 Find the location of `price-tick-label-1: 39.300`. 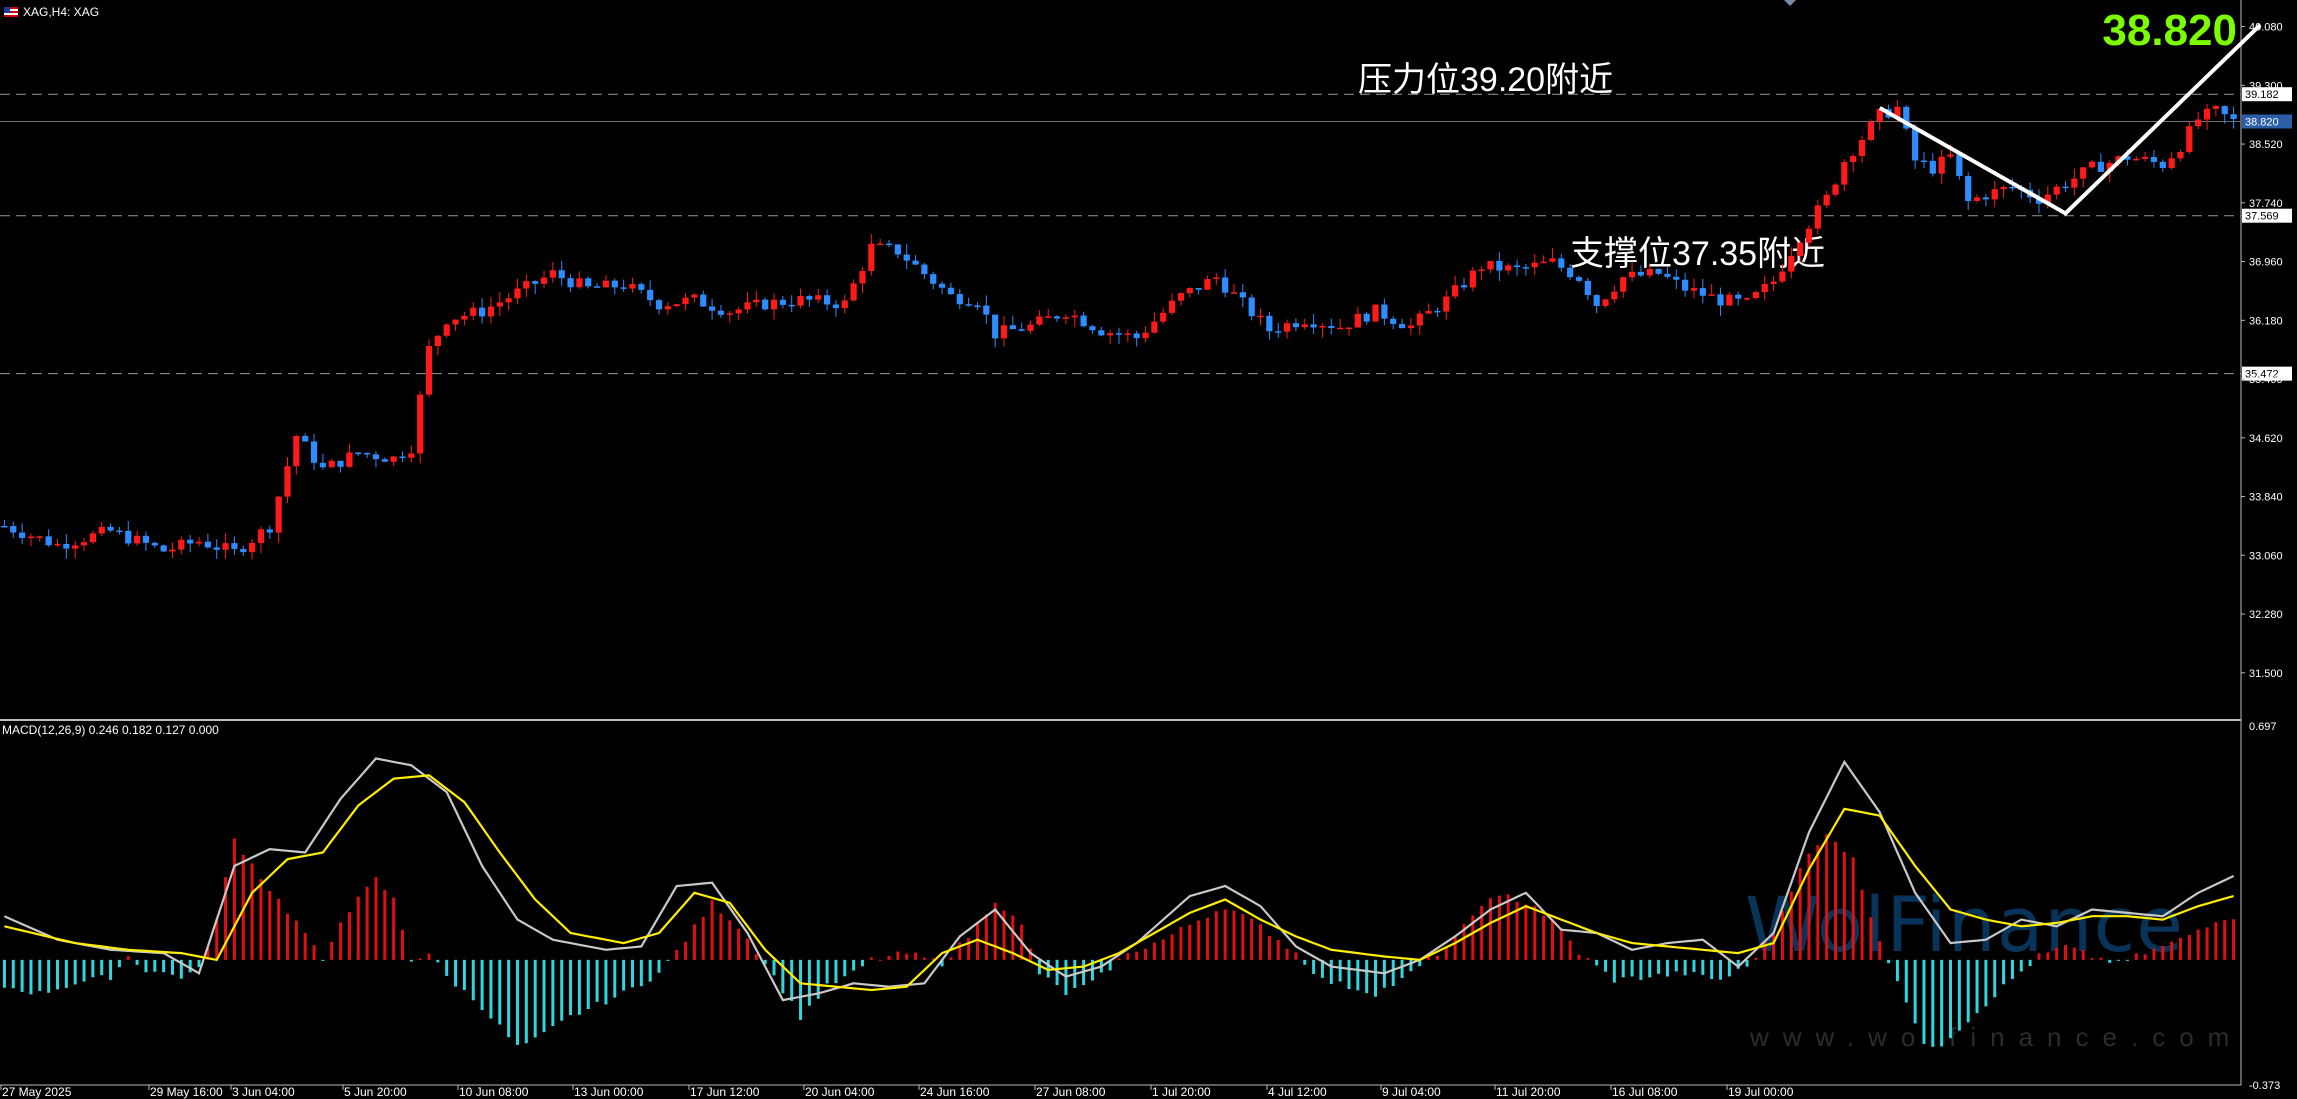

price-tick-label-1: 39.300 is located at coordinates (2266, 86).